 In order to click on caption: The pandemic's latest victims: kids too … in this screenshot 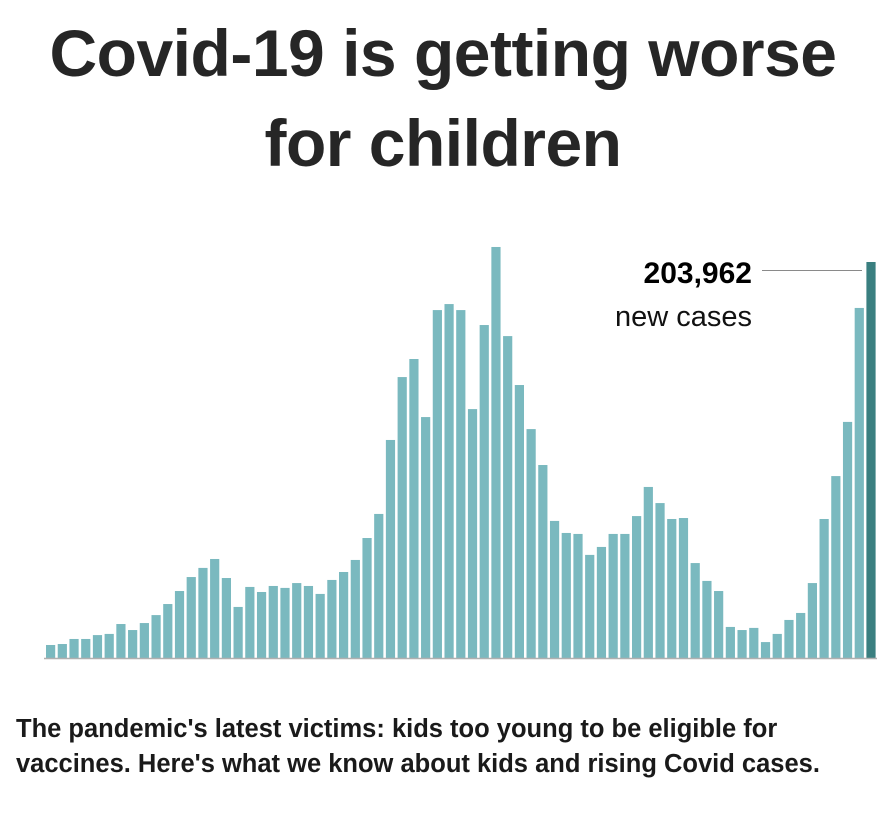, I will do `click(418, 746)`.